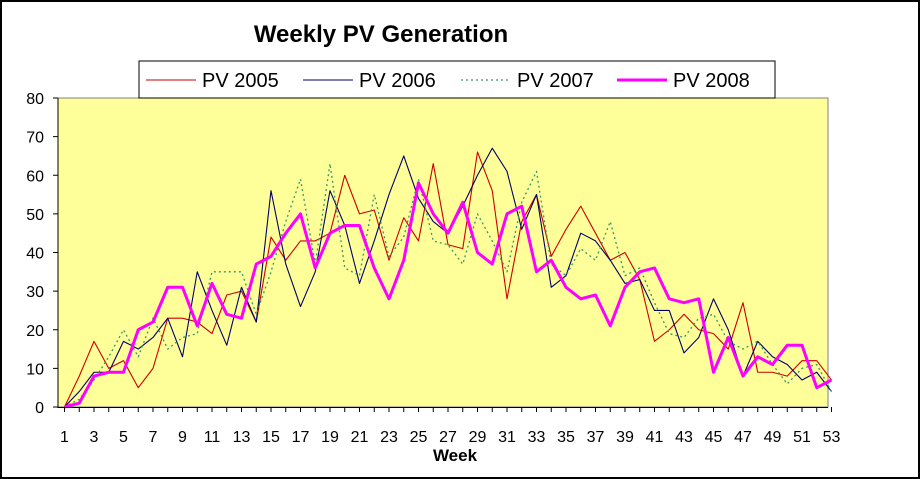  Describe the element at coordinates (507, 437) in the screenshot. I see `x-tick-label: 31` at that location.